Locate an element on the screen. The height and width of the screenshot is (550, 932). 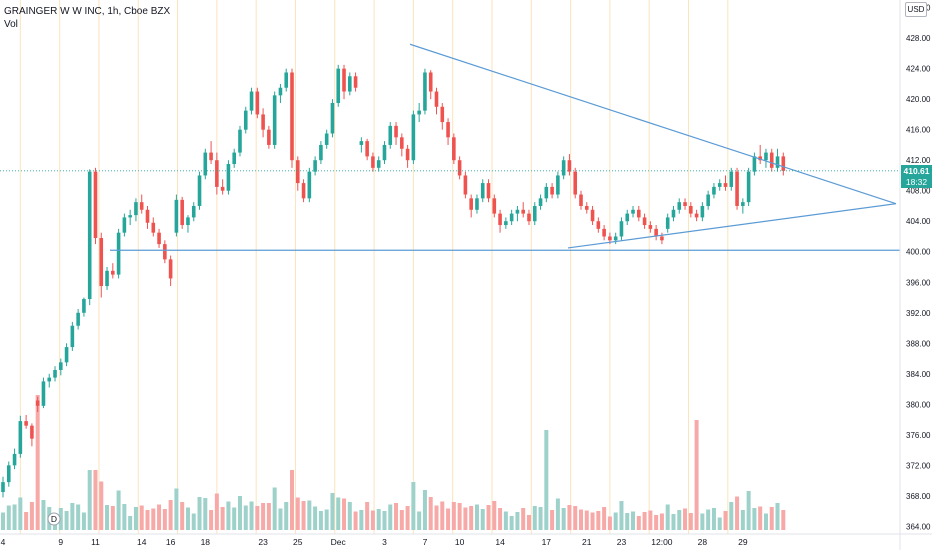
time-tick-label: 16 is located at coordinates (171, 542).